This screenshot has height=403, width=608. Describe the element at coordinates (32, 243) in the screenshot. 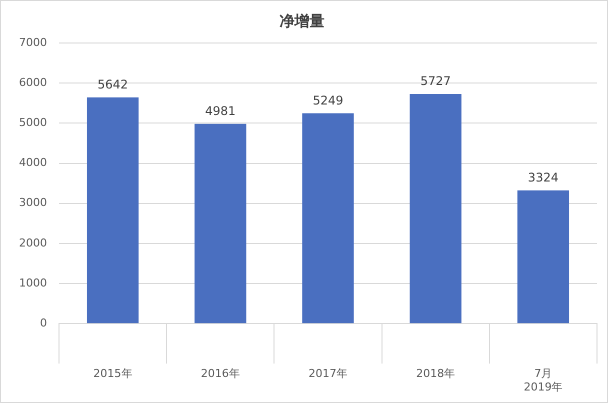

I see `y-tick-label: 2000` at that location.